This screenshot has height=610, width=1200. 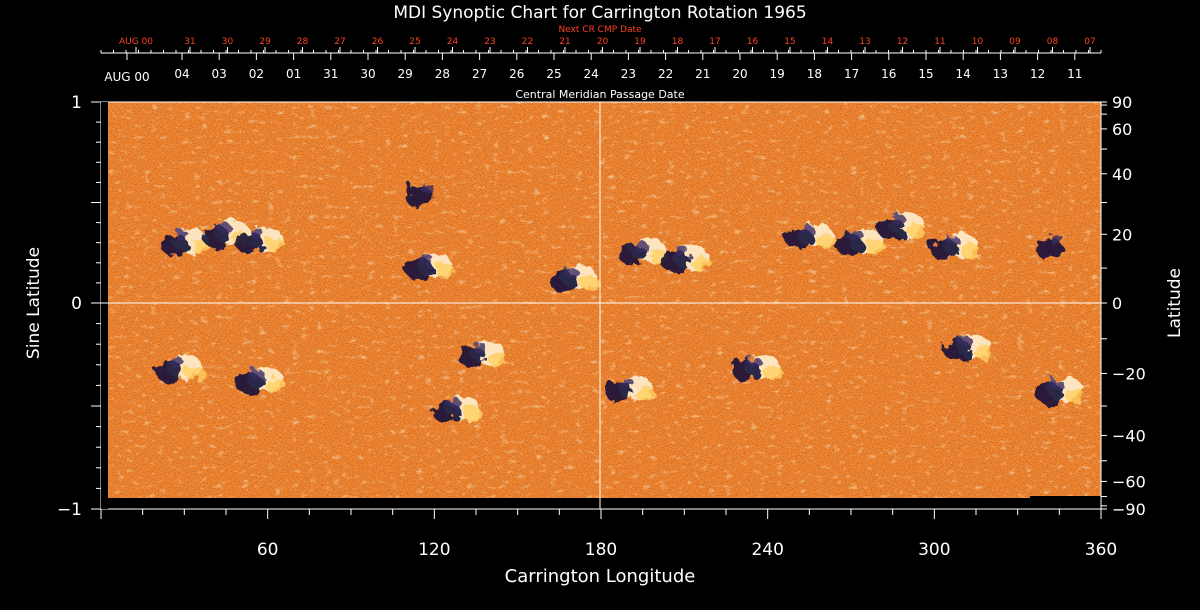 I want to click on next-cr-date: 11, so click(x=939, y=42).